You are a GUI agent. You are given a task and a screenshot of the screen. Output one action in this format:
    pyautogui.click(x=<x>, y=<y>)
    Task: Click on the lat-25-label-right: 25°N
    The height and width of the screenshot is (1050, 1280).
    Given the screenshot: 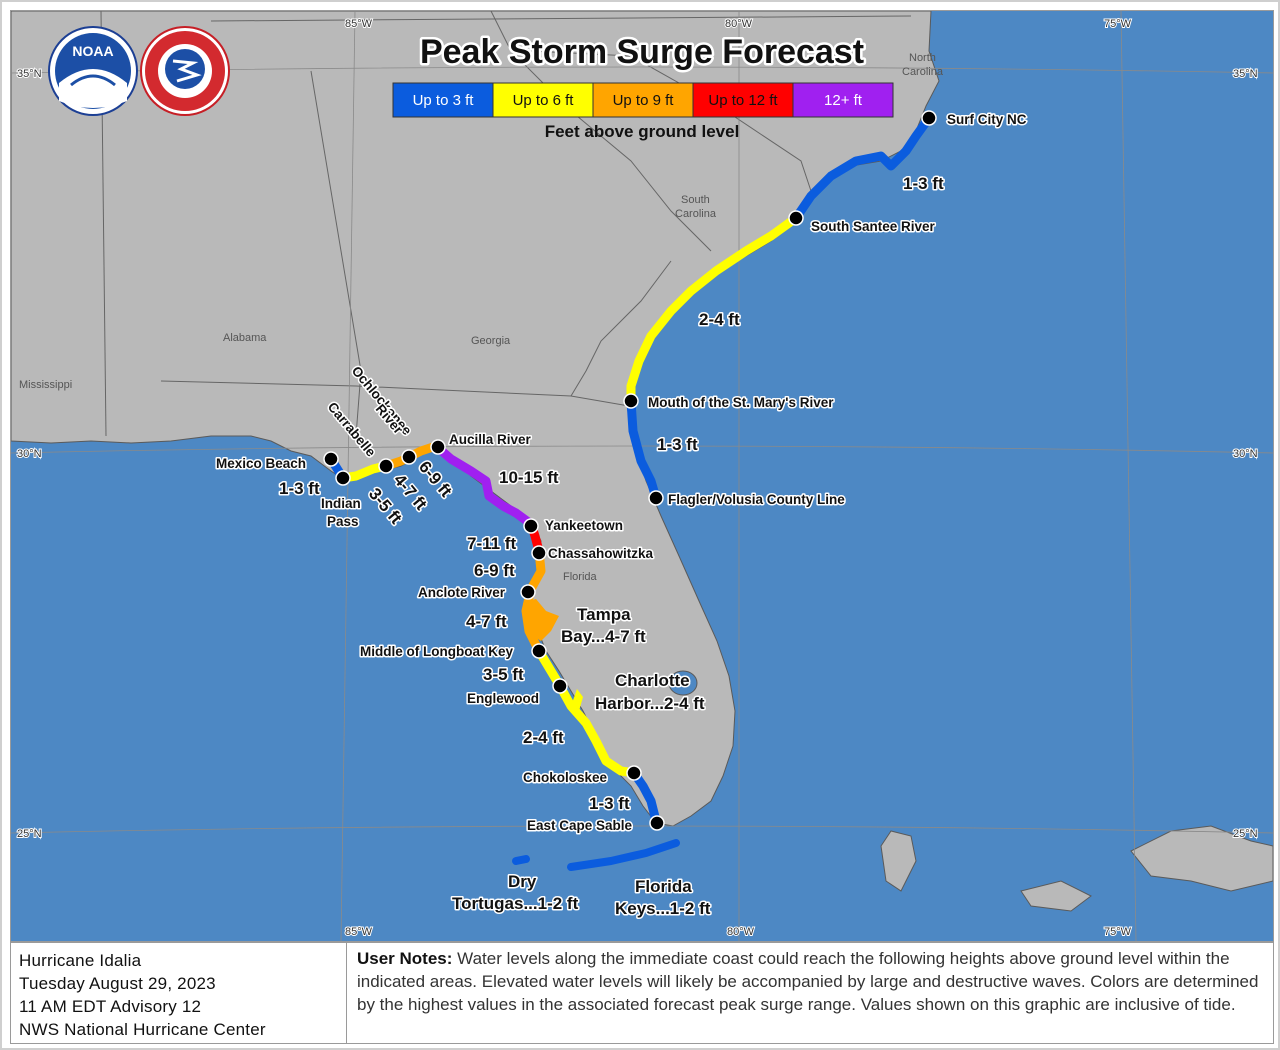 What is the action you would take?
    pyautogui.click(x=1245, y=834)
    